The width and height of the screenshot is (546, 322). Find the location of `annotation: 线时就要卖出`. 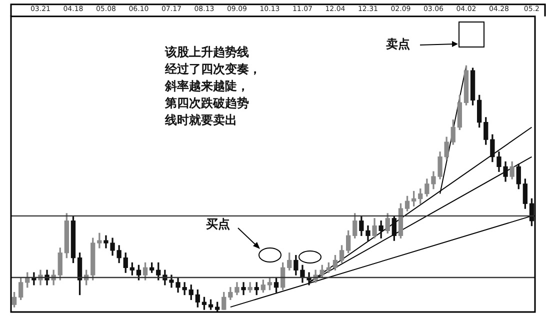

annotation: 线时就要卖出 is located at coordinates (201, 120).